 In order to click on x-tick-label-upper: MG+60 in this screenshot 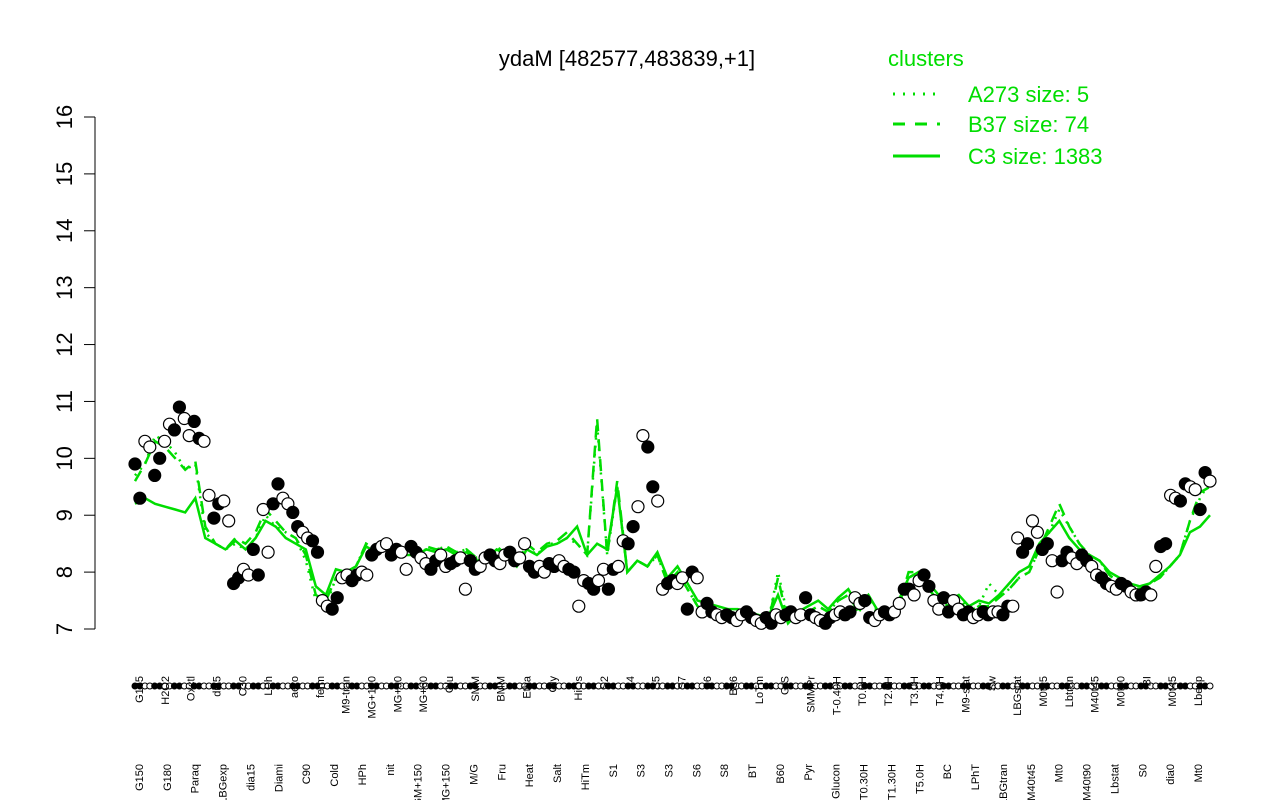, I will do `click(424, 694)`.